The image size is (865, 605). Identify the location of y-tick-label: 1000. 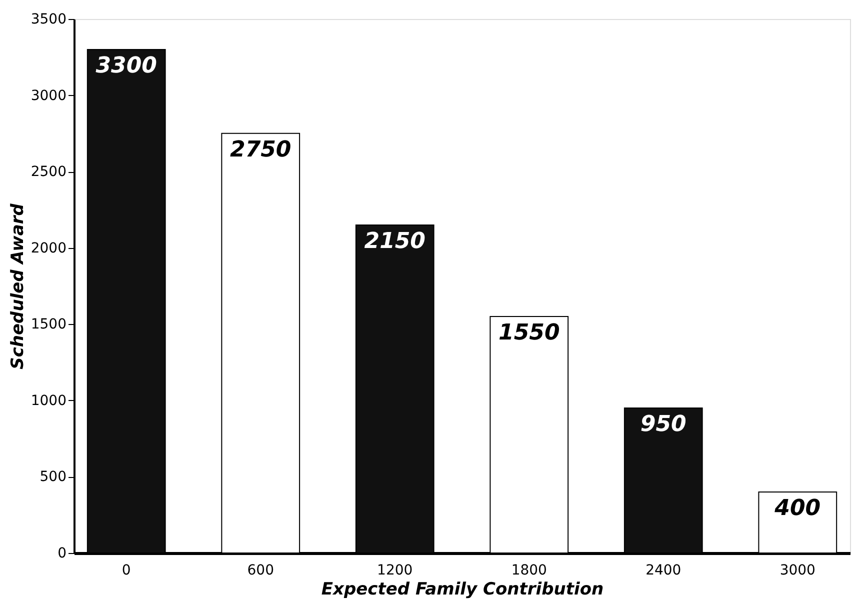
(48, 400).